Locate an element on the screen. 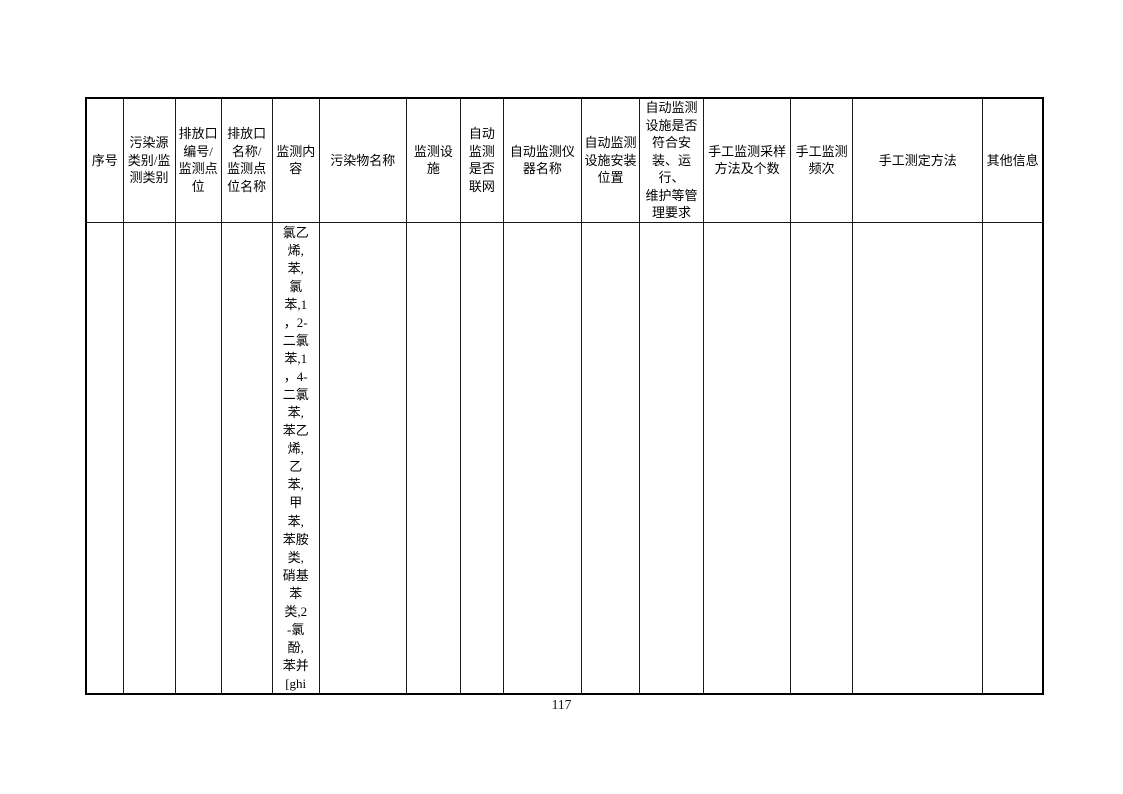 The height and width of the screenshot is (794, 1123). column-header-pollution-source-category: 污染源 类别/监 测类别 is located at coordinates (149, 160).